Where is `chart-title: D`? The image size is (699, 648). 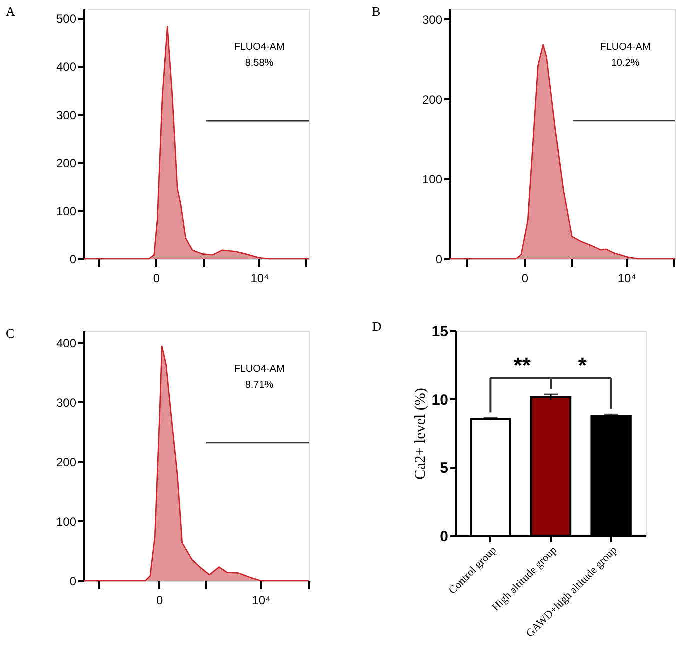 chart-title: D is located at coordinates (377, 326).